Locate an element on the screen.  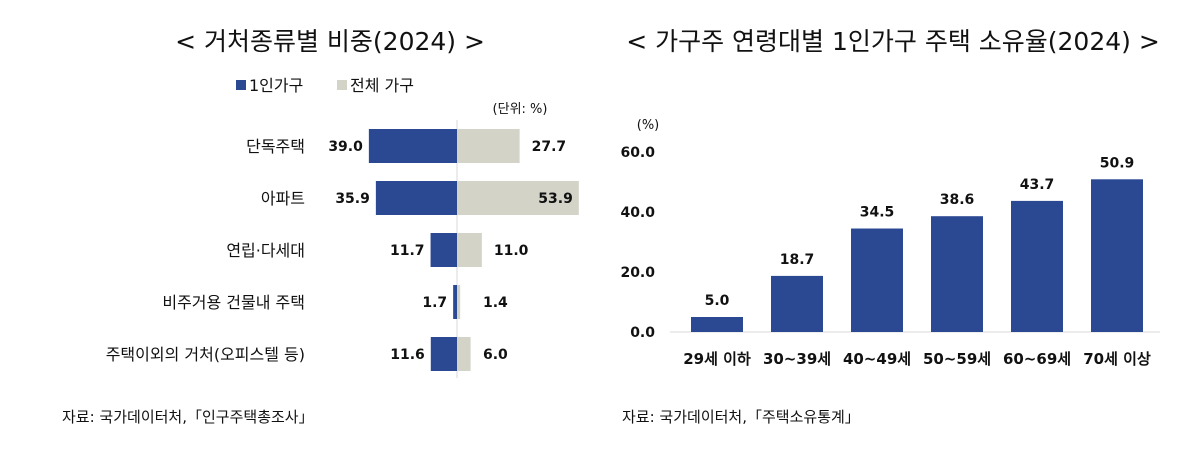
y-tick-label: 40.0 is located at coordinates (637, 213).